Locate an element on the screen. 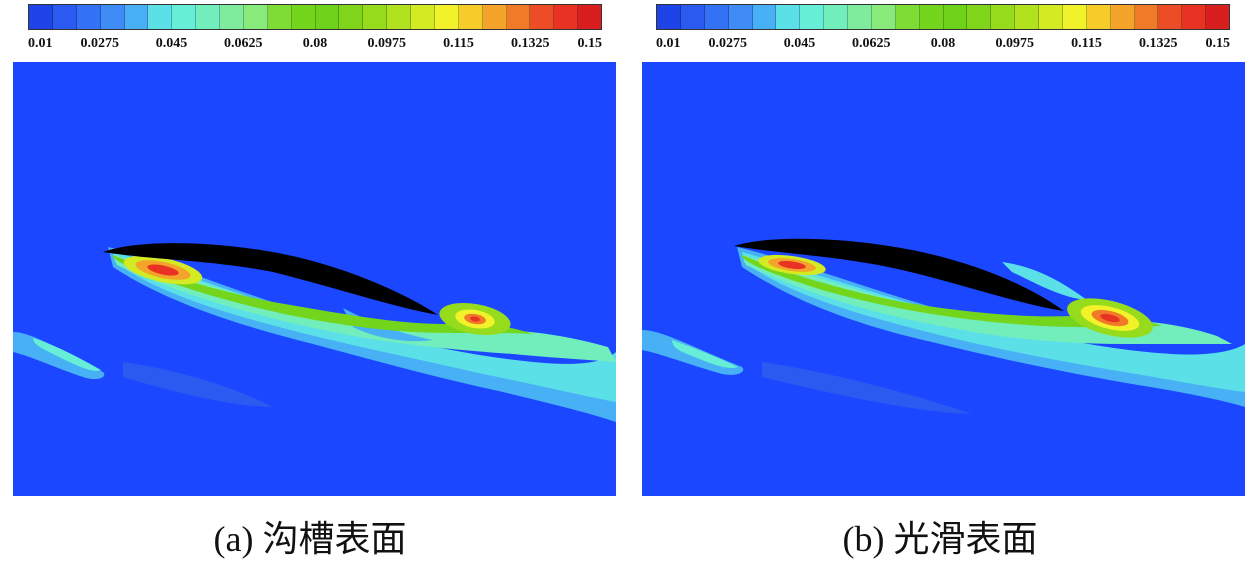 The width and height of the screenshot is (1260, 562). wake-teal is located at coordinates (364, 308).